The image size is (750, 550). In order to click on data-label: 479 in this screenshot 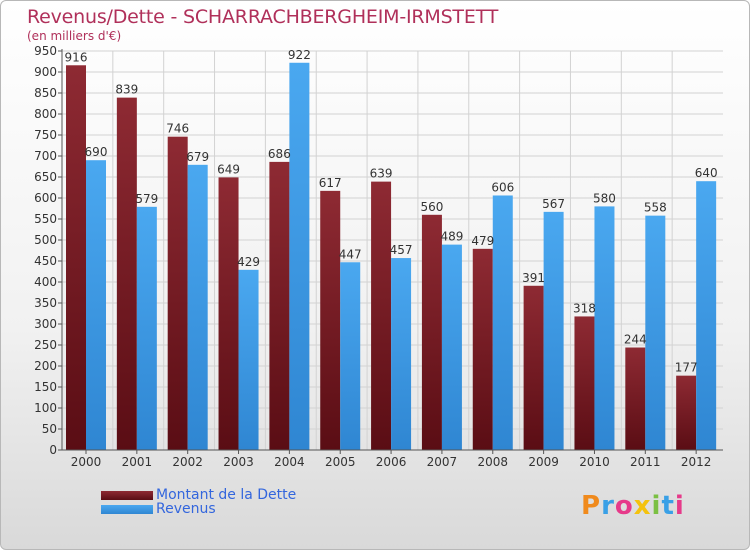, I will do `click(482, 241)`.